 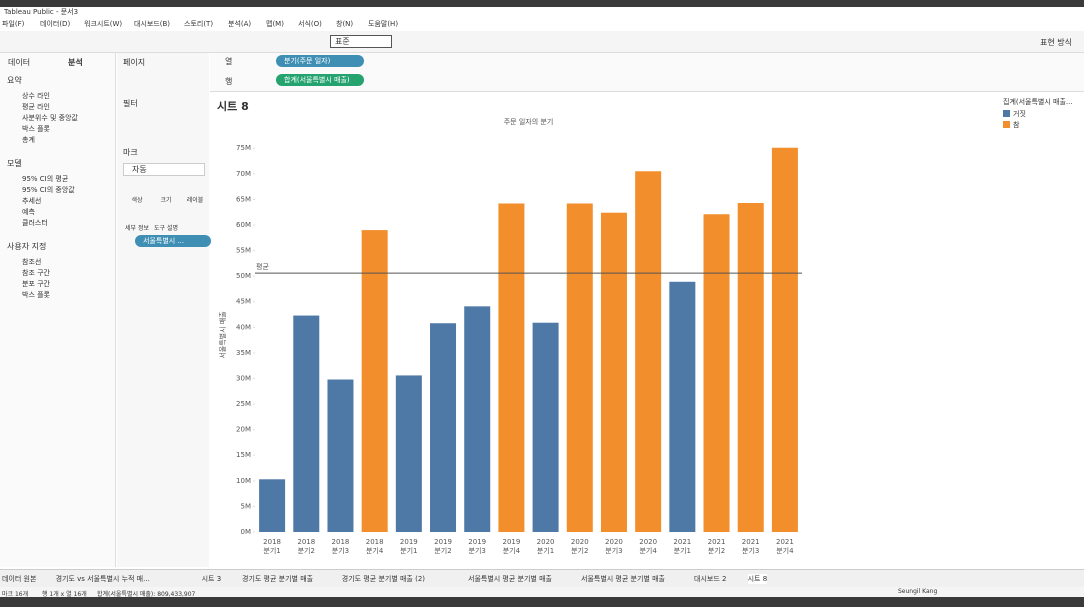 I want to click on y-tick-label: 50M, so click(x=243, y=276).